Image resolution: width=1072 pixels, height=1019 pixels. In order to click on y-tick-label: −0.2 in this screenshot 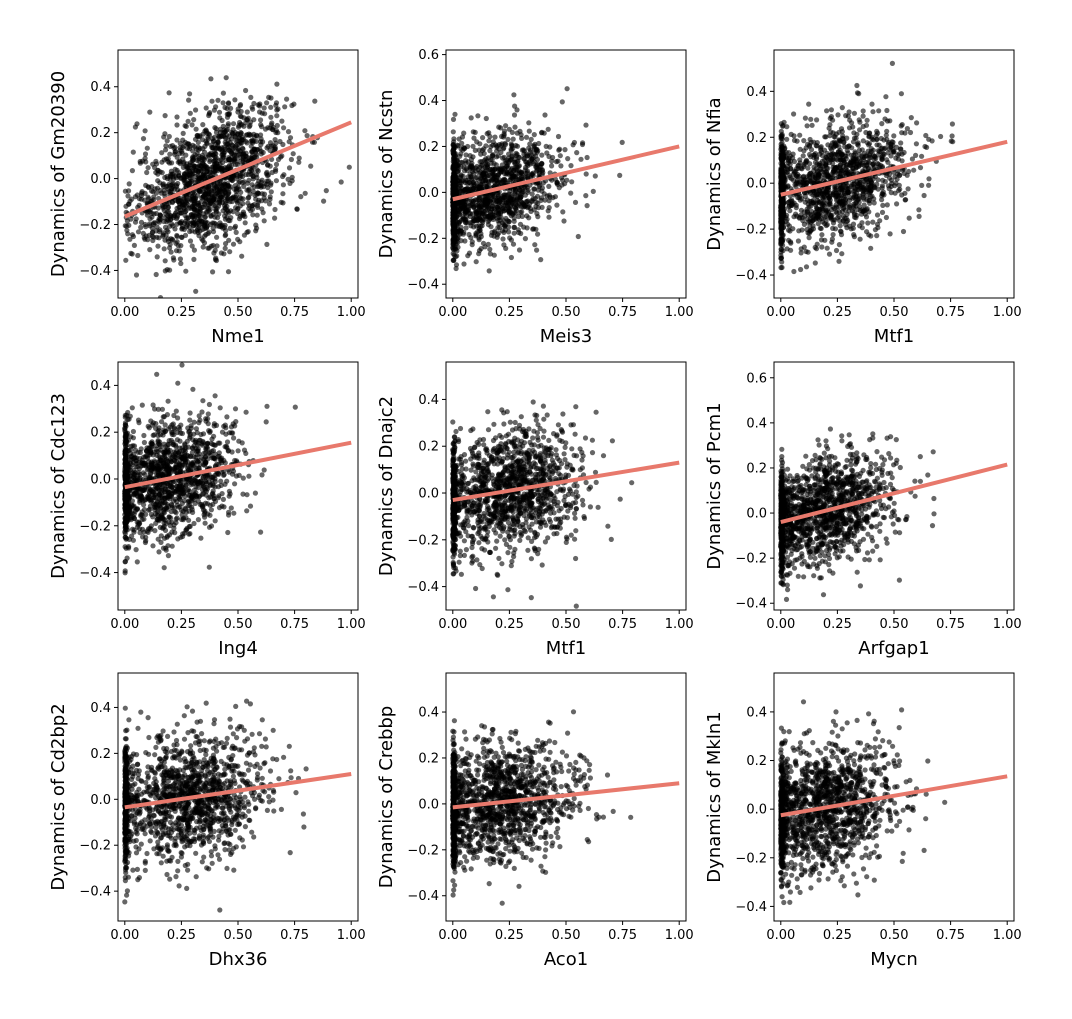, I will do `click(423, 239)`.